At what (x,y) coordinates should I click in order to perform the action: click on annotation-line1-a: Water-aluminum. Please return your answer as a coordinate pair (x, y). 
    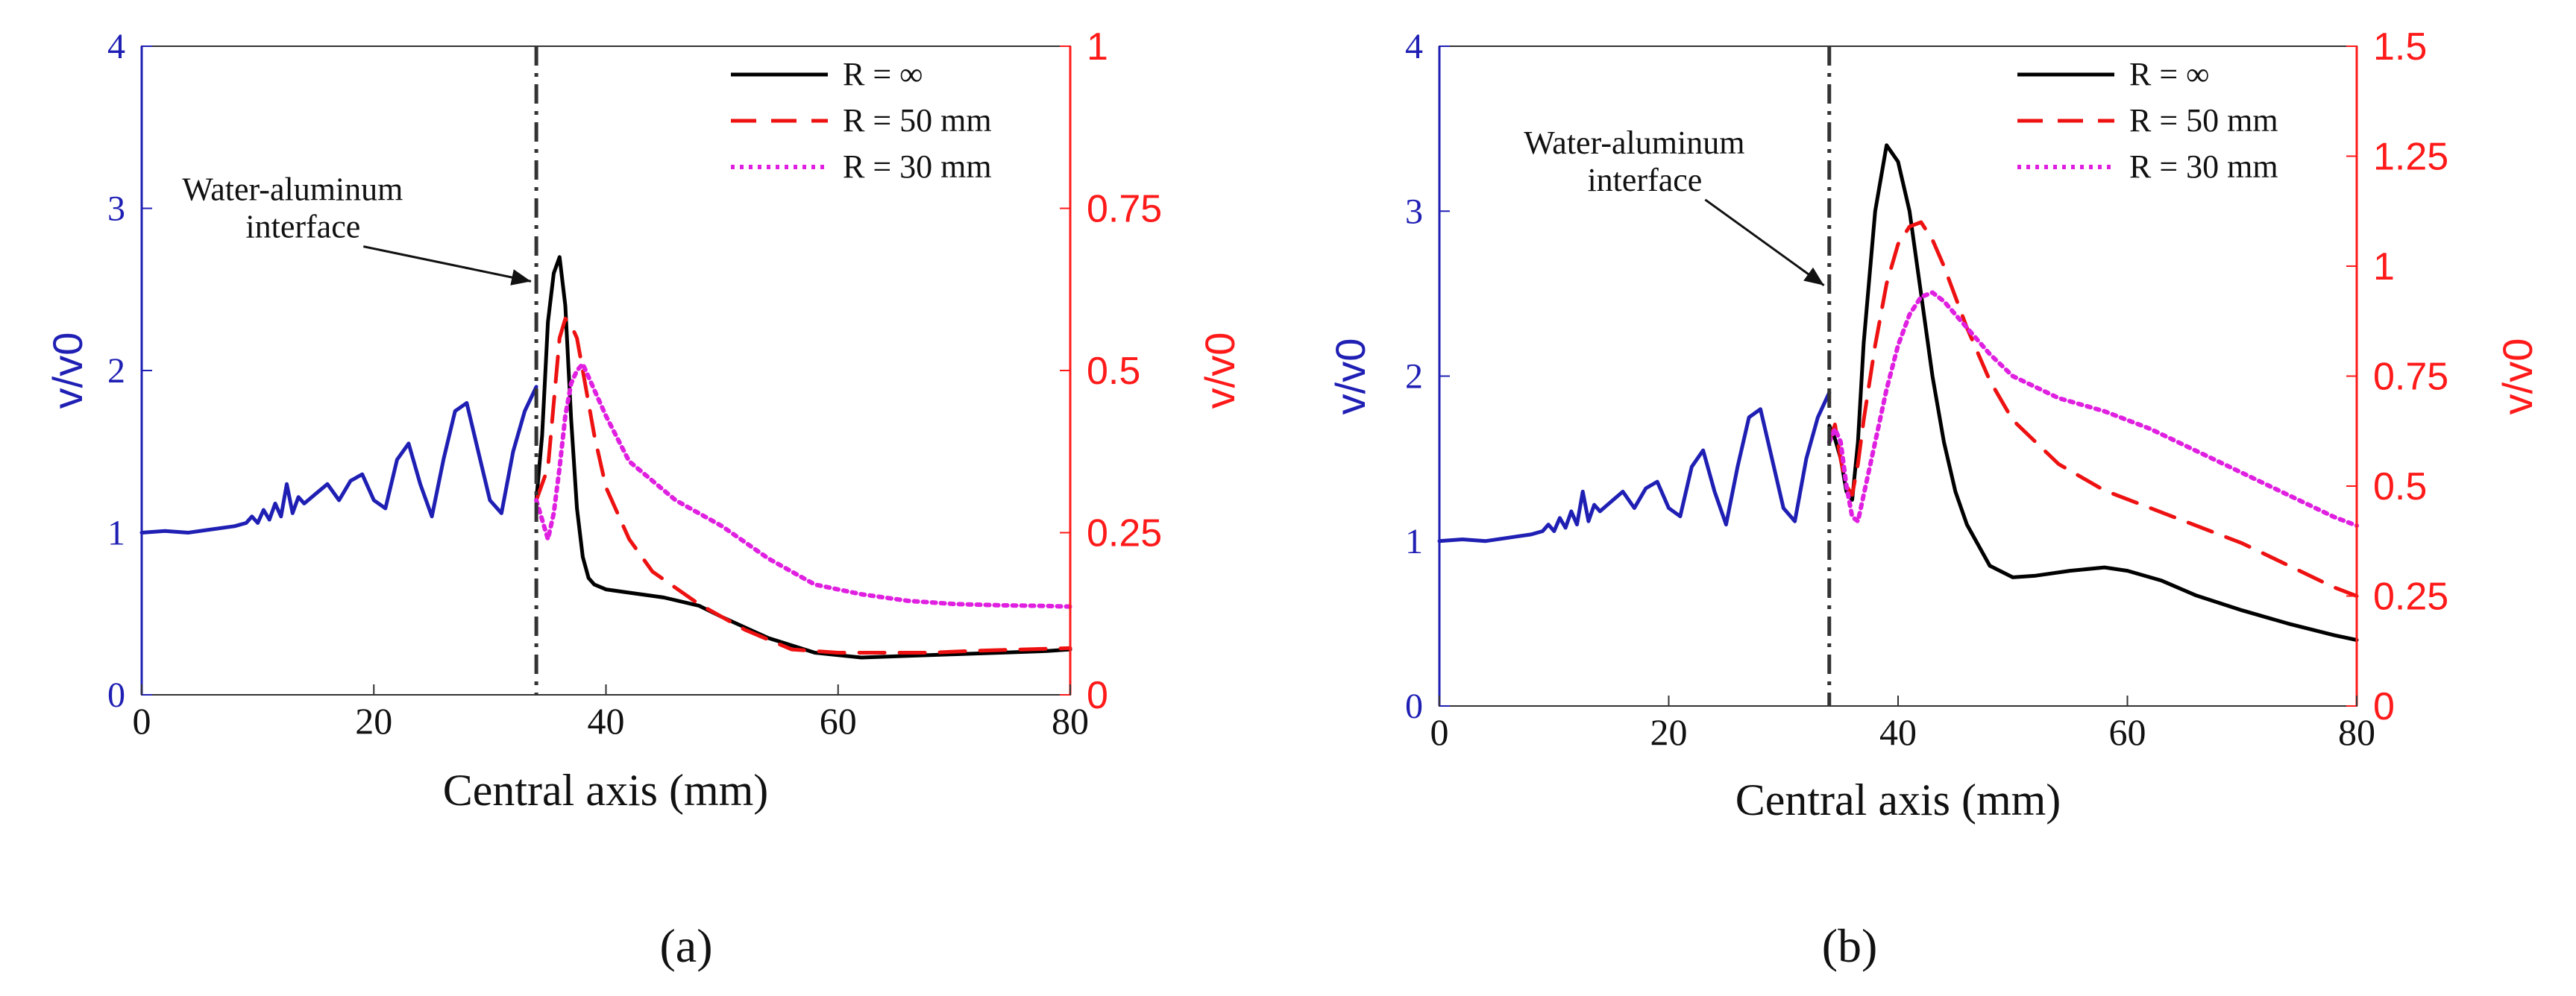
    Looking at the image, I should click on (292, 189).